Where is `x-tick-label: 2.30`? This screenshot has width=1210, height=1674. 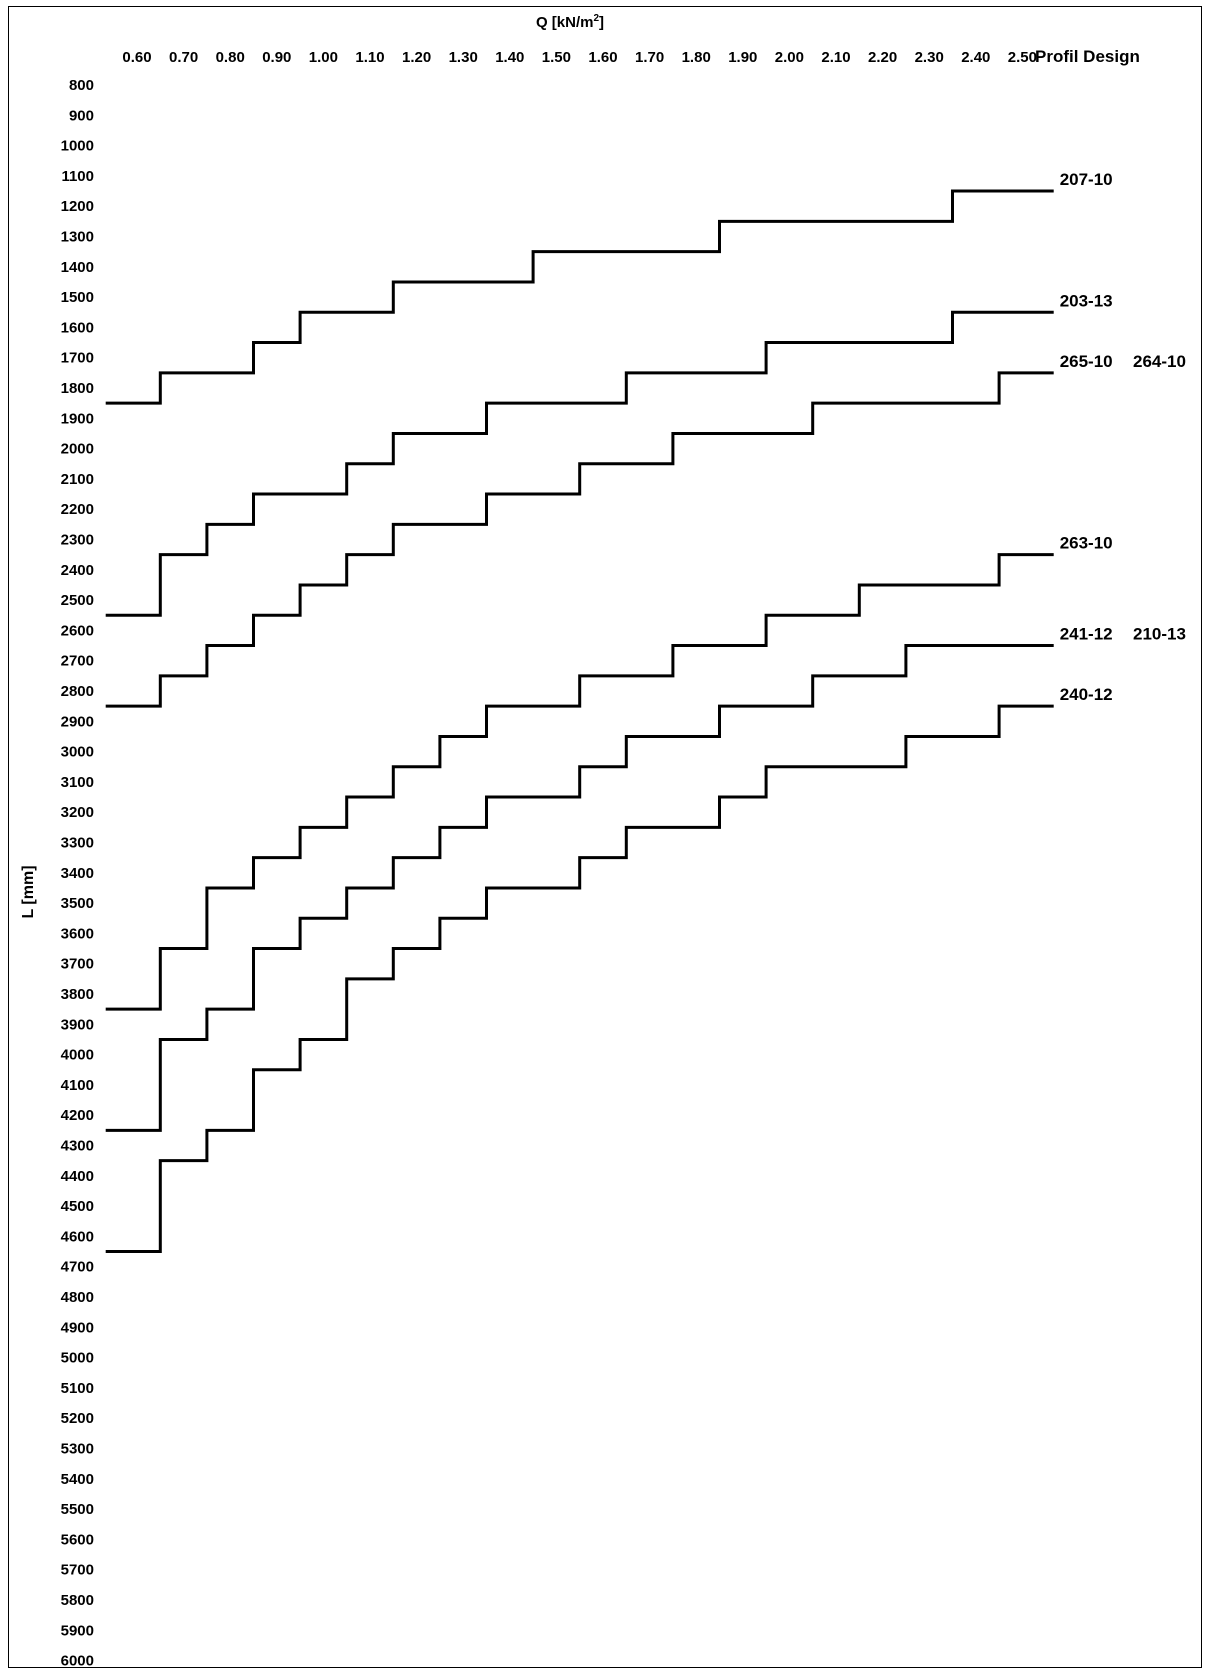 x-tick-label: 2.30 is located at coordinates (929, 57).